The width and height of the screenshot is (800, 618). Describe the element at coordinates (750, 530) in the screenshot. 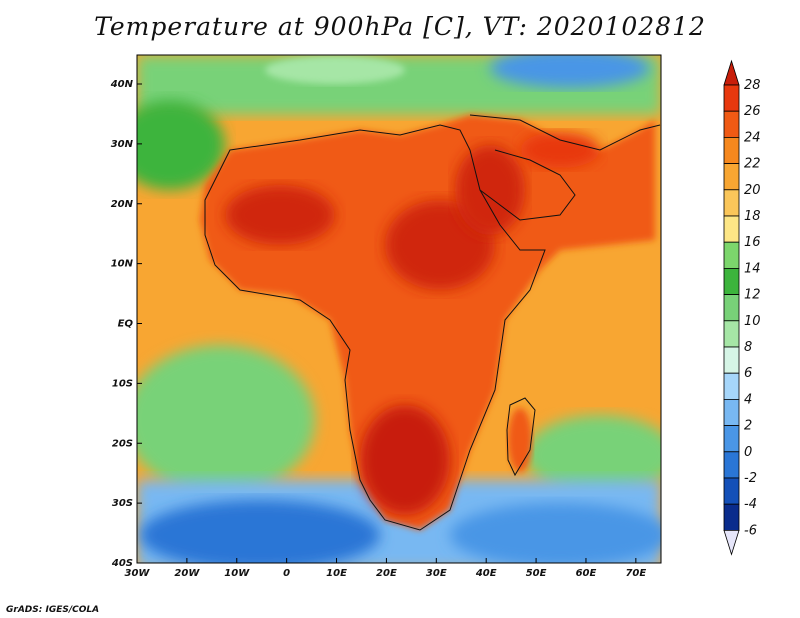

I see `colorbar-level-label: -6` at that location.